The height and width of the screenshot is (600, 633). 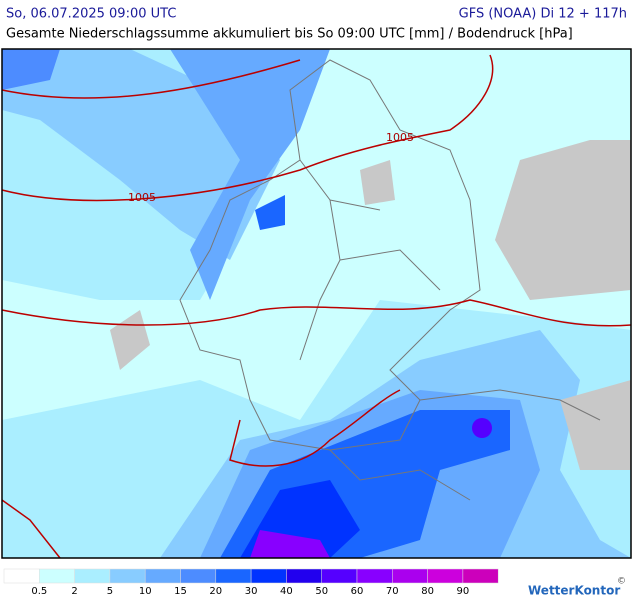 I want to click on legend-label: 30, so click(x=251, y=591).